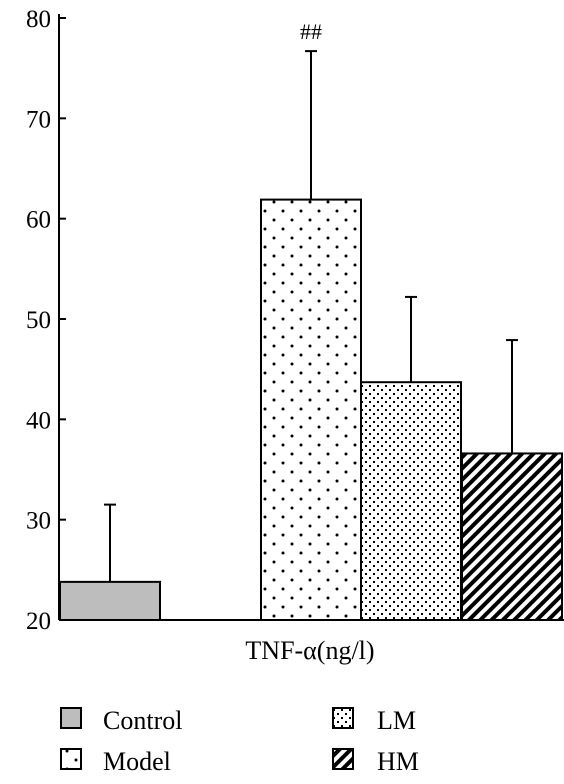  Describe the element at coordinates (38, 220) in the screenshot. I see `y-tick-label: 60` at that location.